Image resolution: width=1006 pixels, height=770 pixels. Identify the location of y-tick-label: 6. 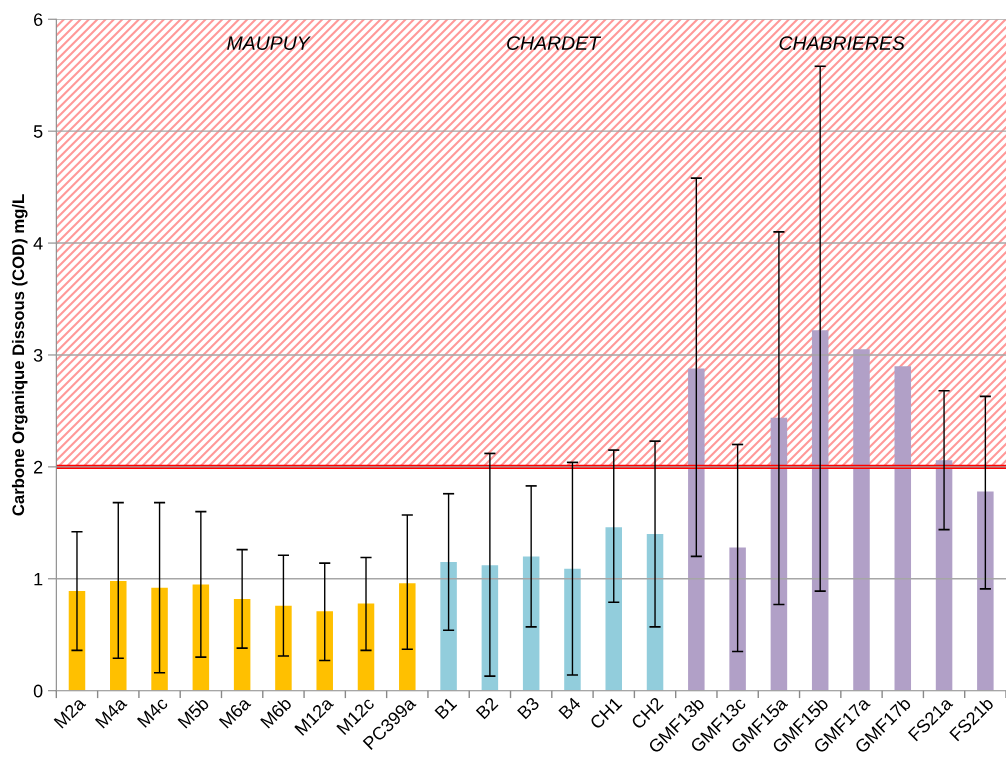
(38, 19).